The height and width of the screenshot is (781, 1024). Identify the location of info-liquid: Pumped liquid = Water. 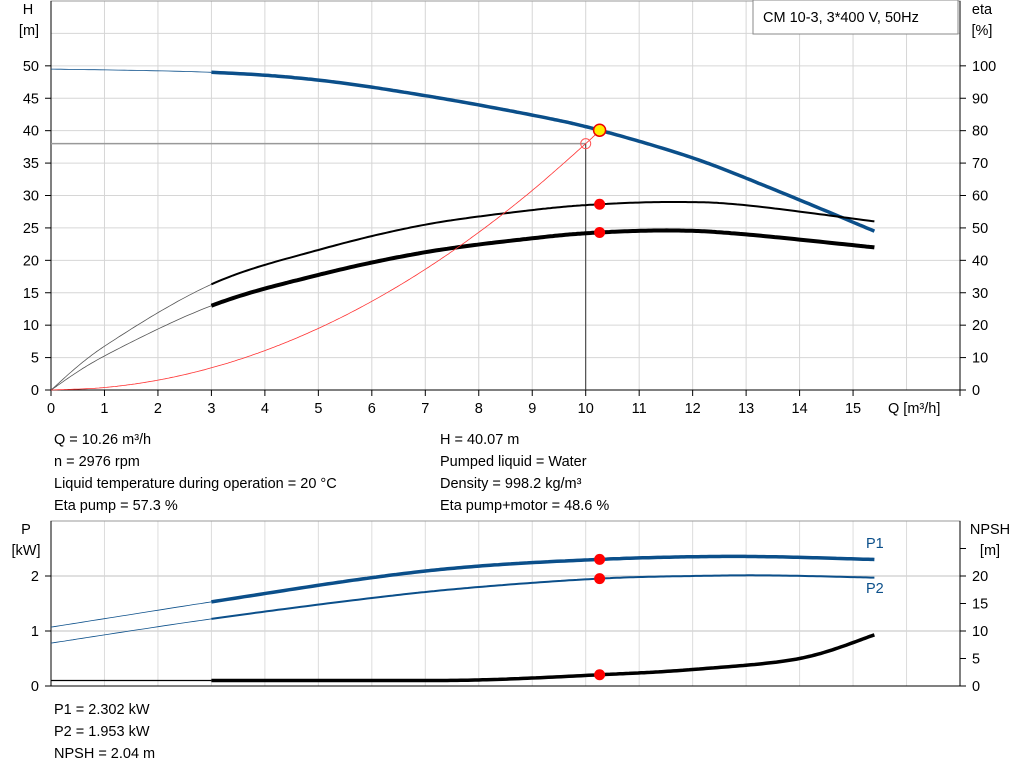
(513, 462).